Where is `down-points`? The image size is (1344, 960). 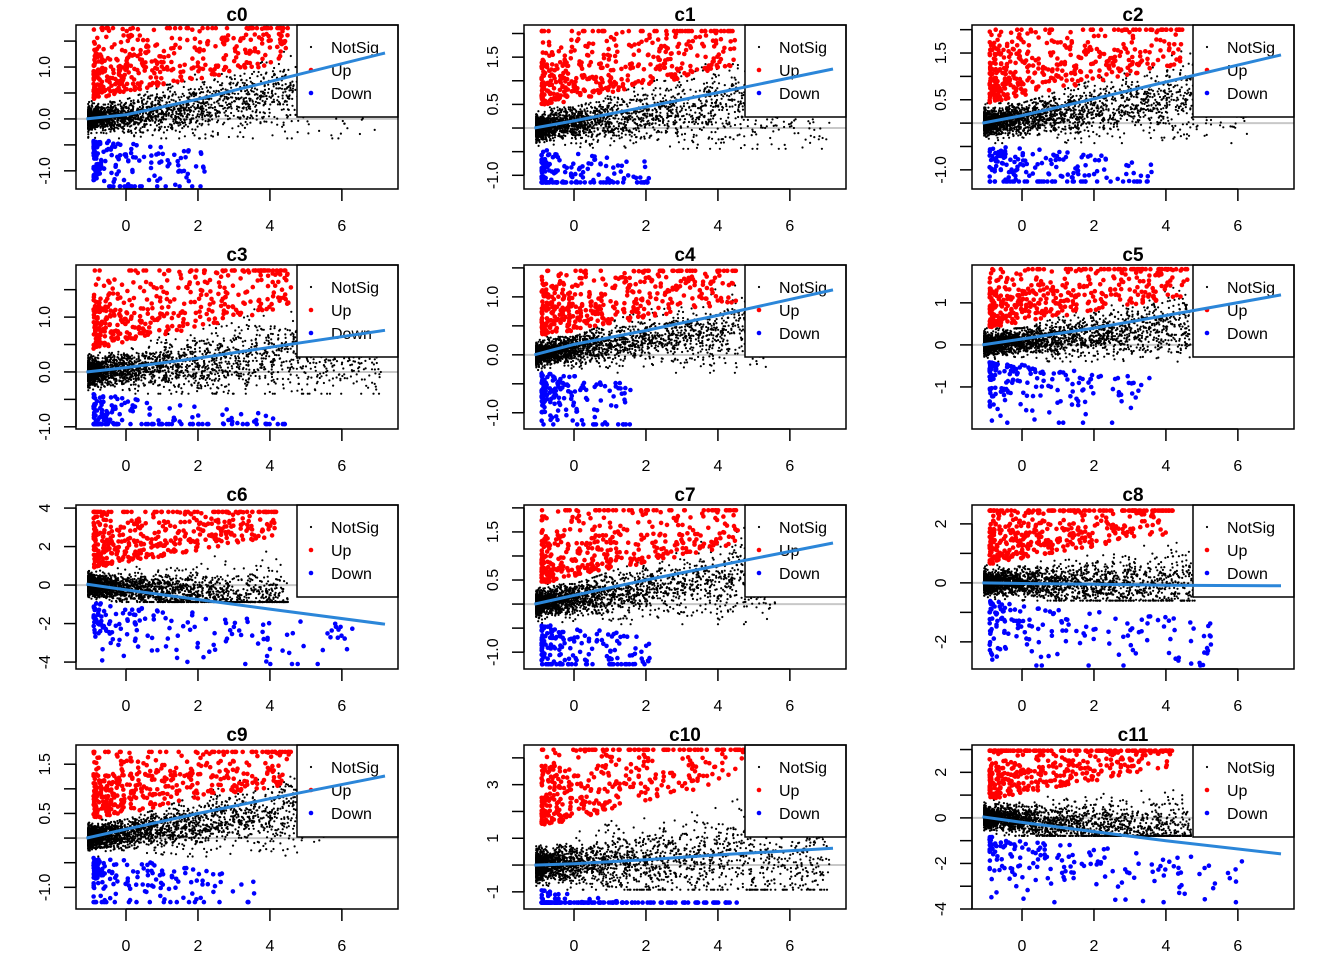 down-points is located at coordinates (149, 163).